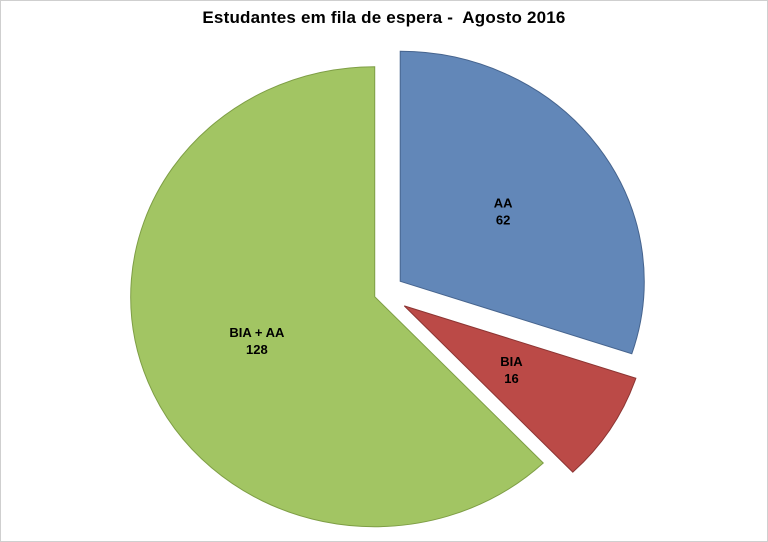 This screenshot has width=768, height=542. What do you see at coordinates (511, 370) in the screenshot?
I see `pie-slice-label-bia: BIA 16` at bounding box center [511, 370].